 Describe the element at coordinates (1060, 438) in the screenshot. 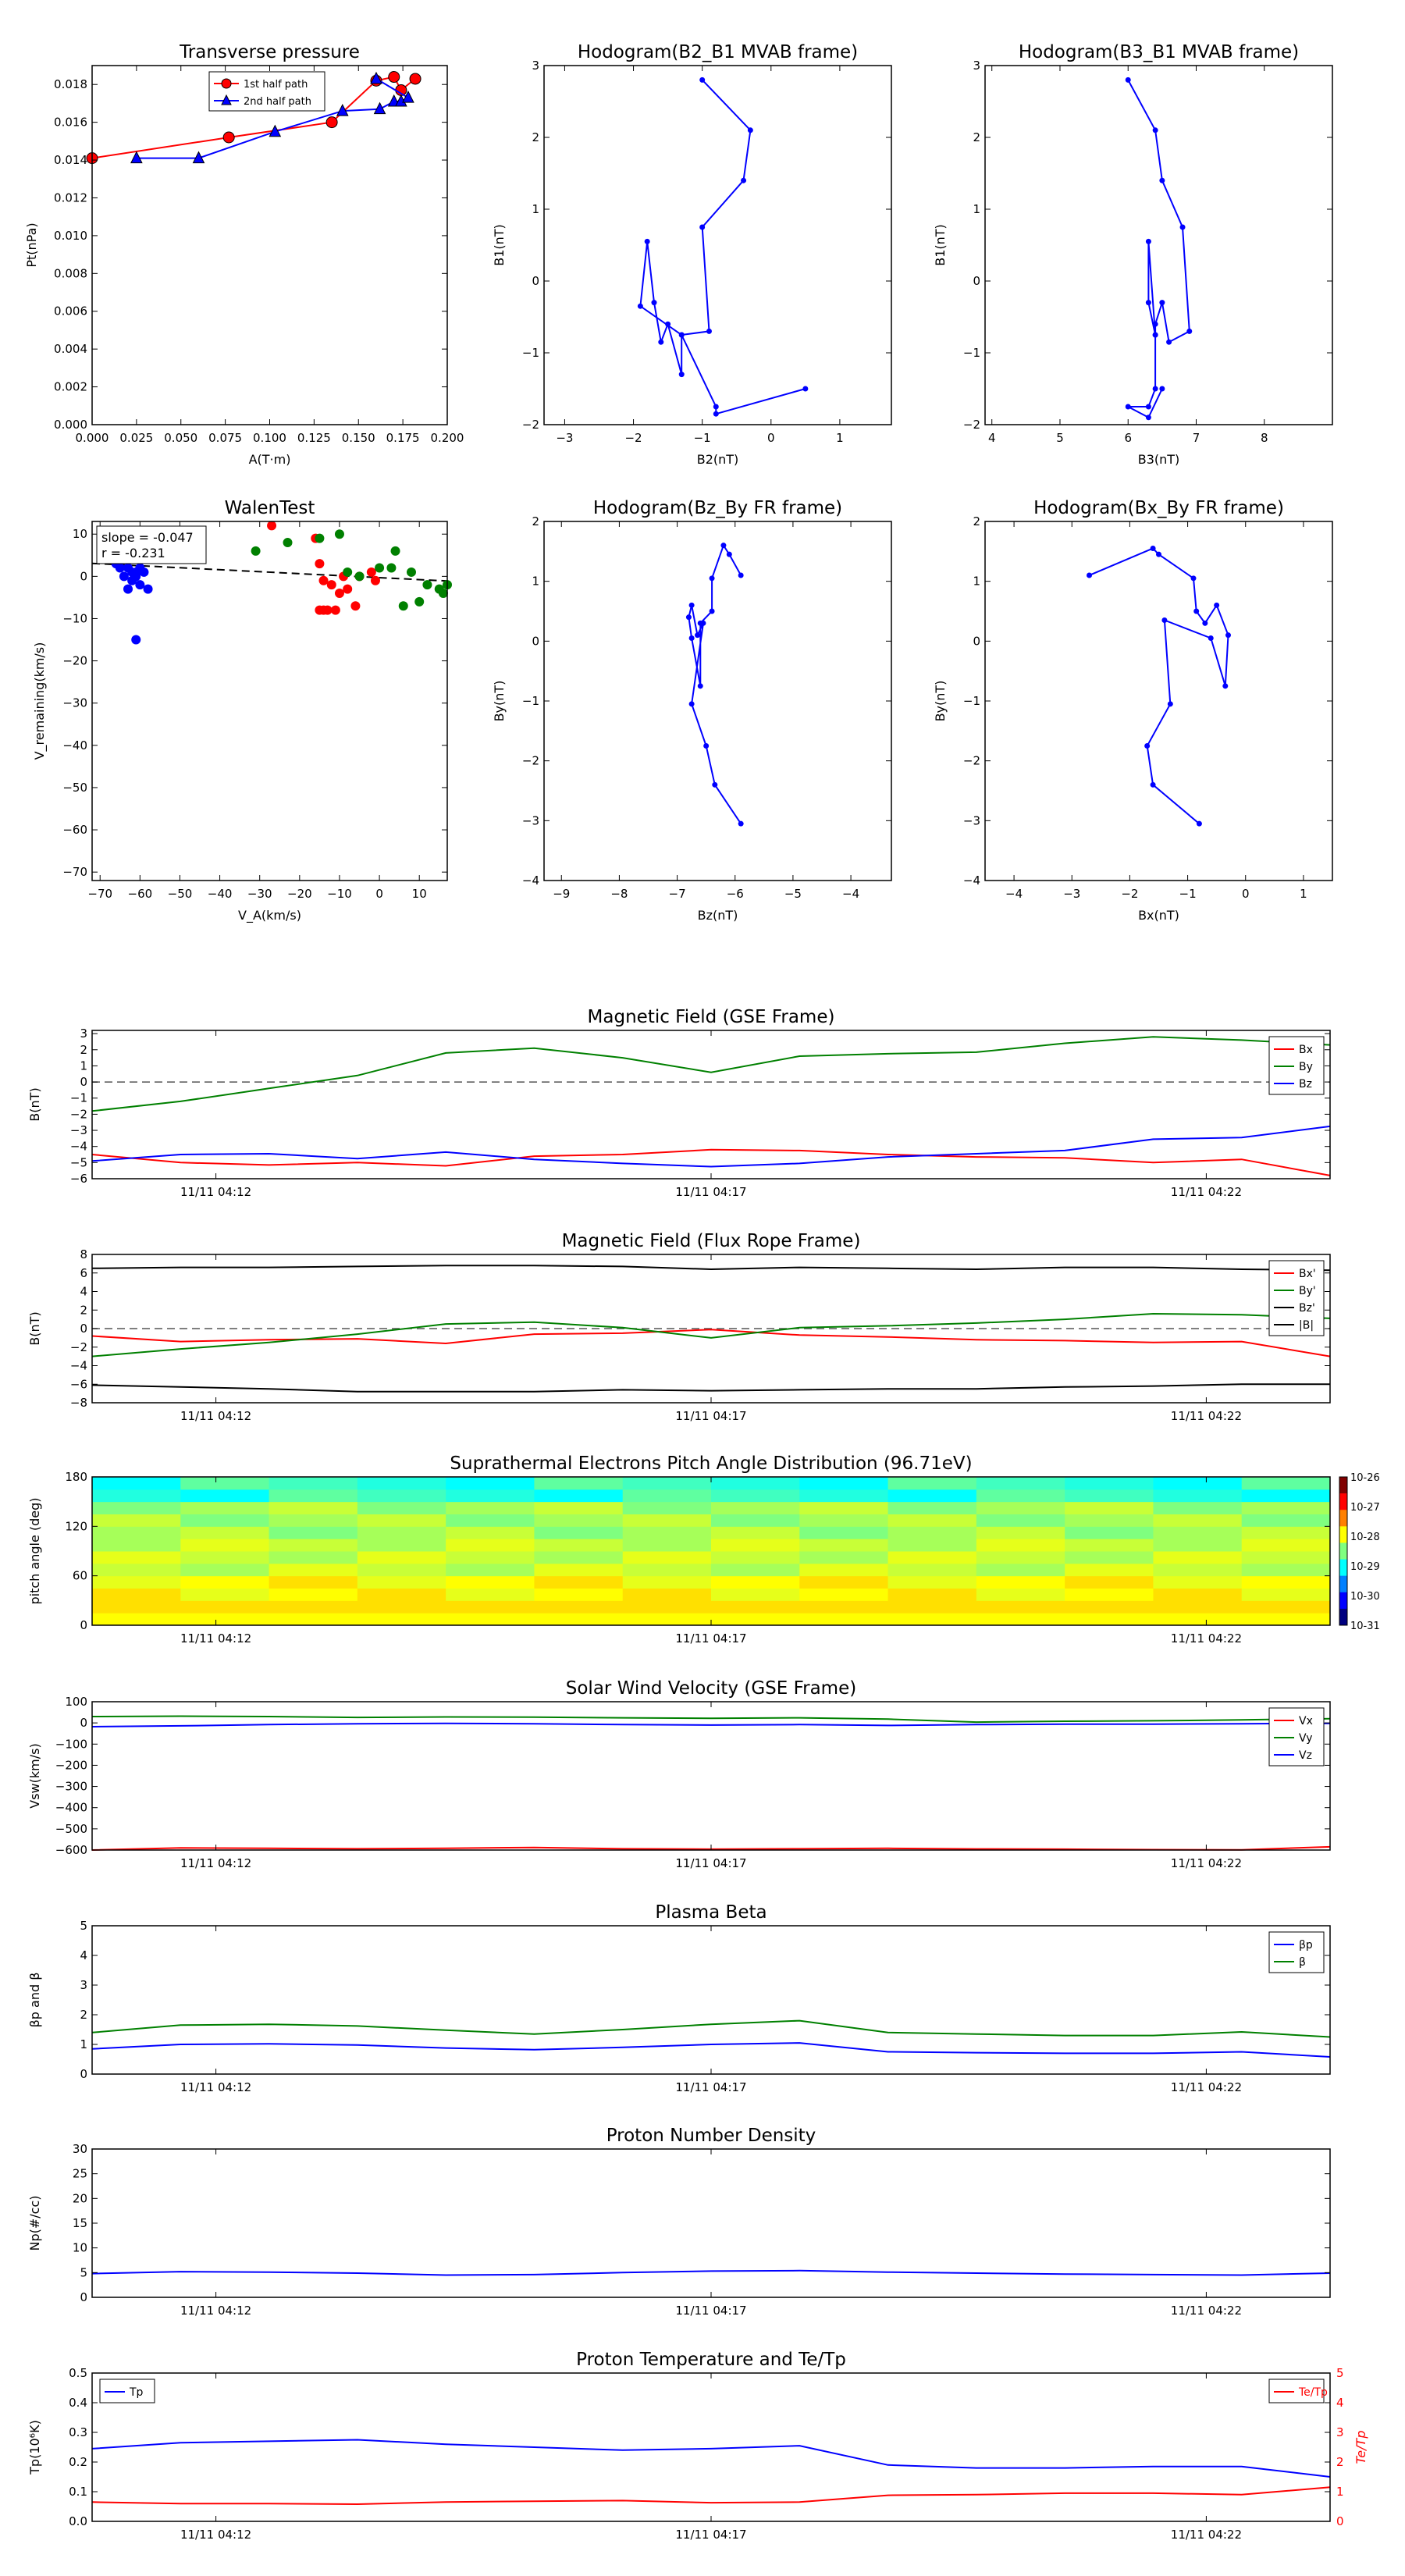

I see `x-tick-label: 5` at that location.